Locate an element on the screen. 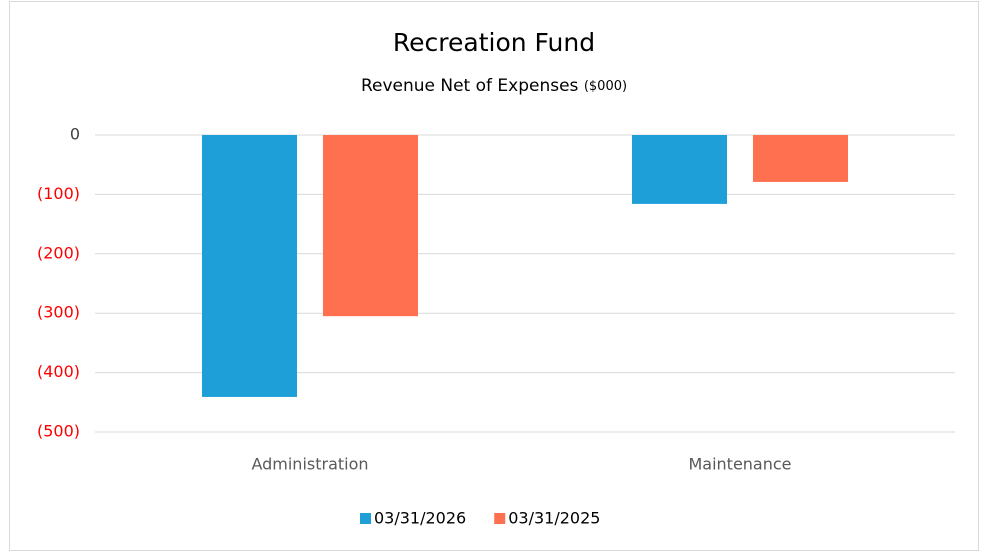 Image resolution: width=989 pixels, height=554 pixels. y-tick-label: 0 is located at coordinates (75, 134).